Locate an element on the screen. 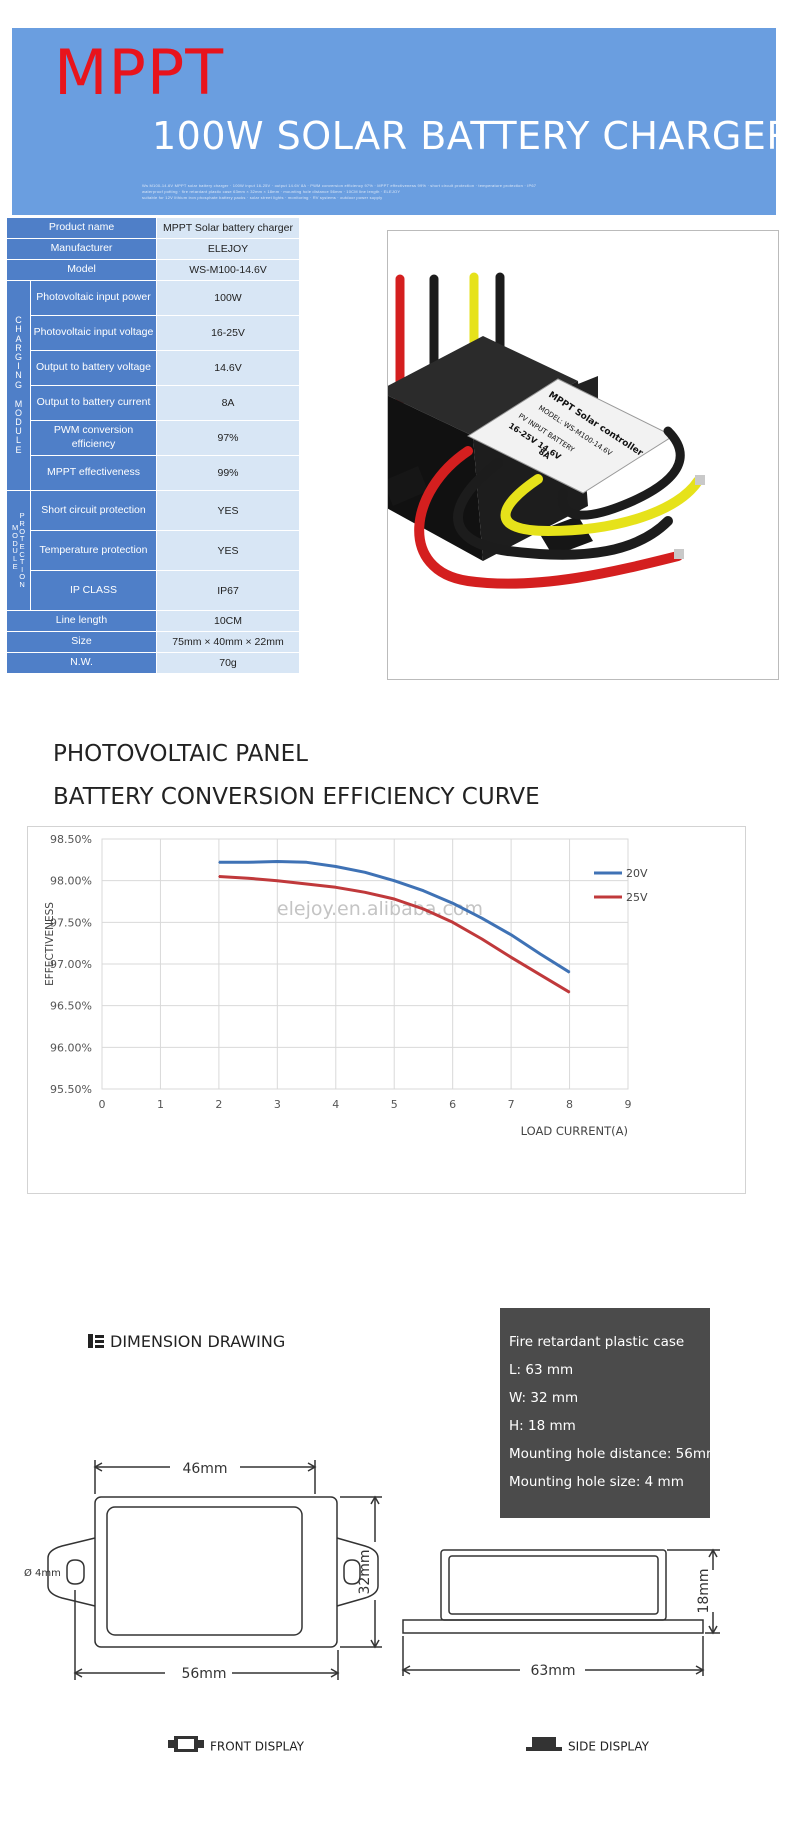 The height and width of the screenshot is (1822, 790). y-tick-label: 97.00% is located at coordinates (71, 964).